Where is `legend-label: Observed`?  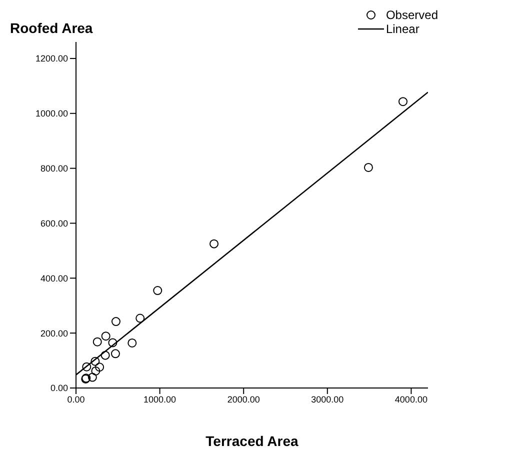
legend-label: Observed is located at coordinates (412, 15).